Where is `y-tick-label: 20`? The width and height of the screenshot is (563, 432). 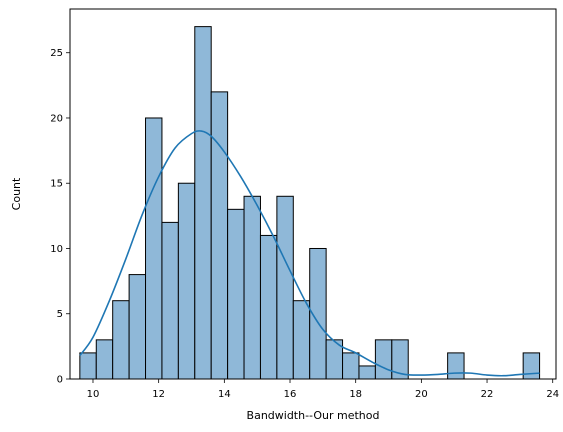
y-tick-label: 20 is located at coordinates (56, 118).